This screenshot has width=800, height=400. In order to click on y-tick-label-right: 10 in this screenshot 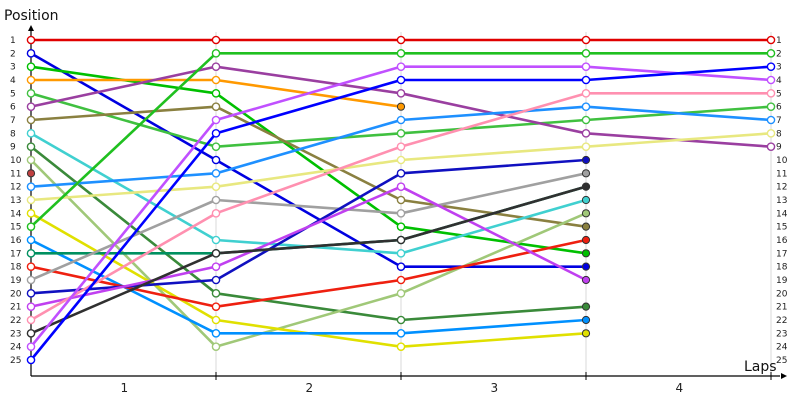, I will do `click(782, 161)`.